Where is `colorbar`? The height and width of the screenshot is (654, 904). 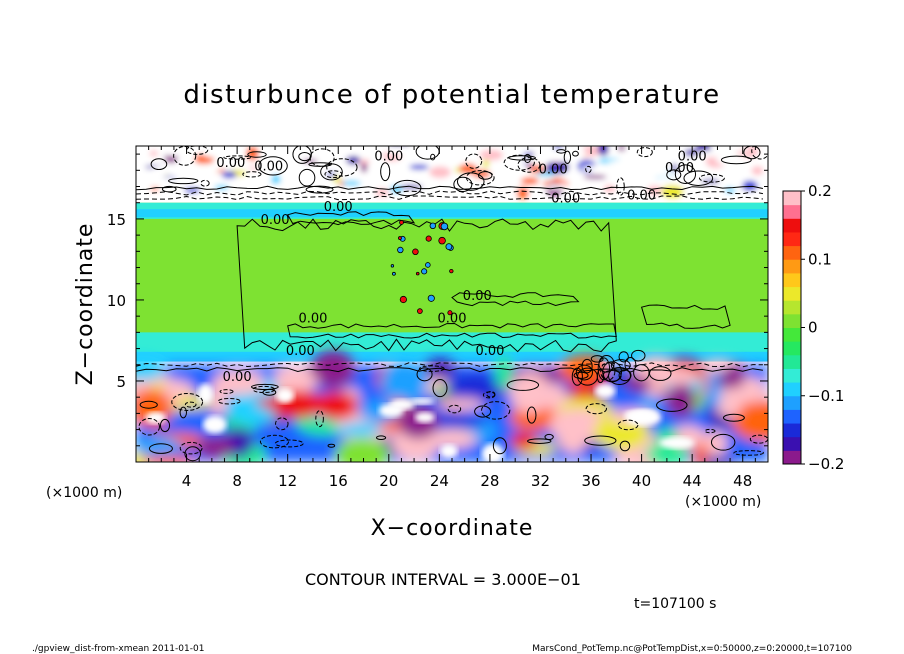
colorbar is located at coordinates (792, 327).